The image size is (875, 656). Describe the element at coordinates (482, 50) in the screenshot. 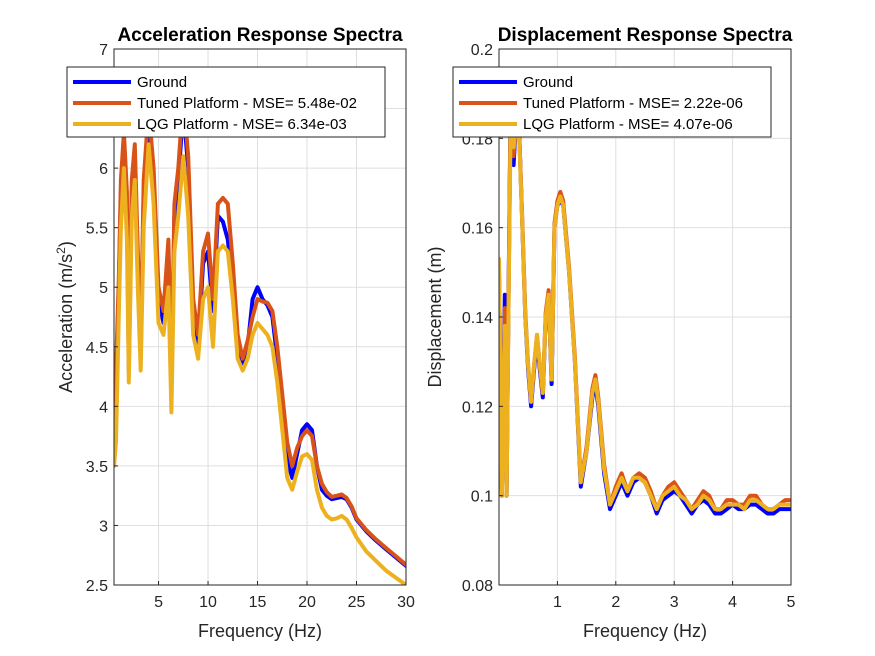

I see `disp-y-tick-label: 0.2` at that location.